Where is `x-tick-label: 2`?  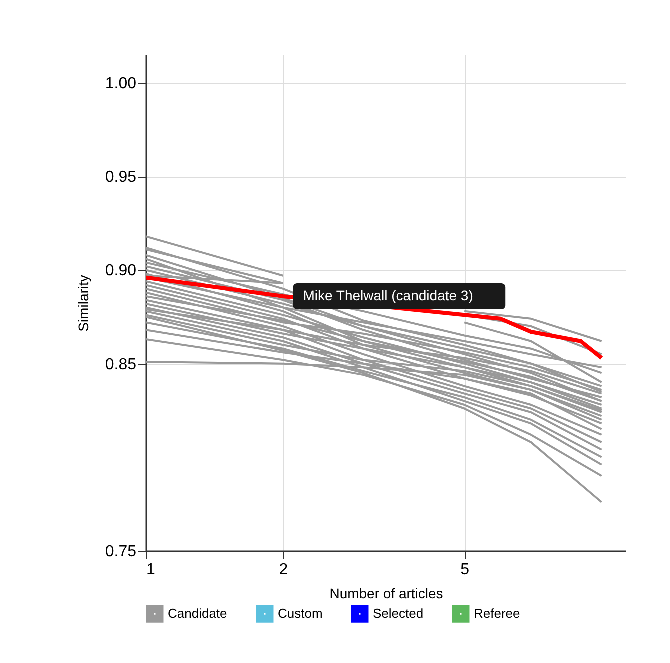 x-tick-label: 2 is located at coordinates (283, 570).